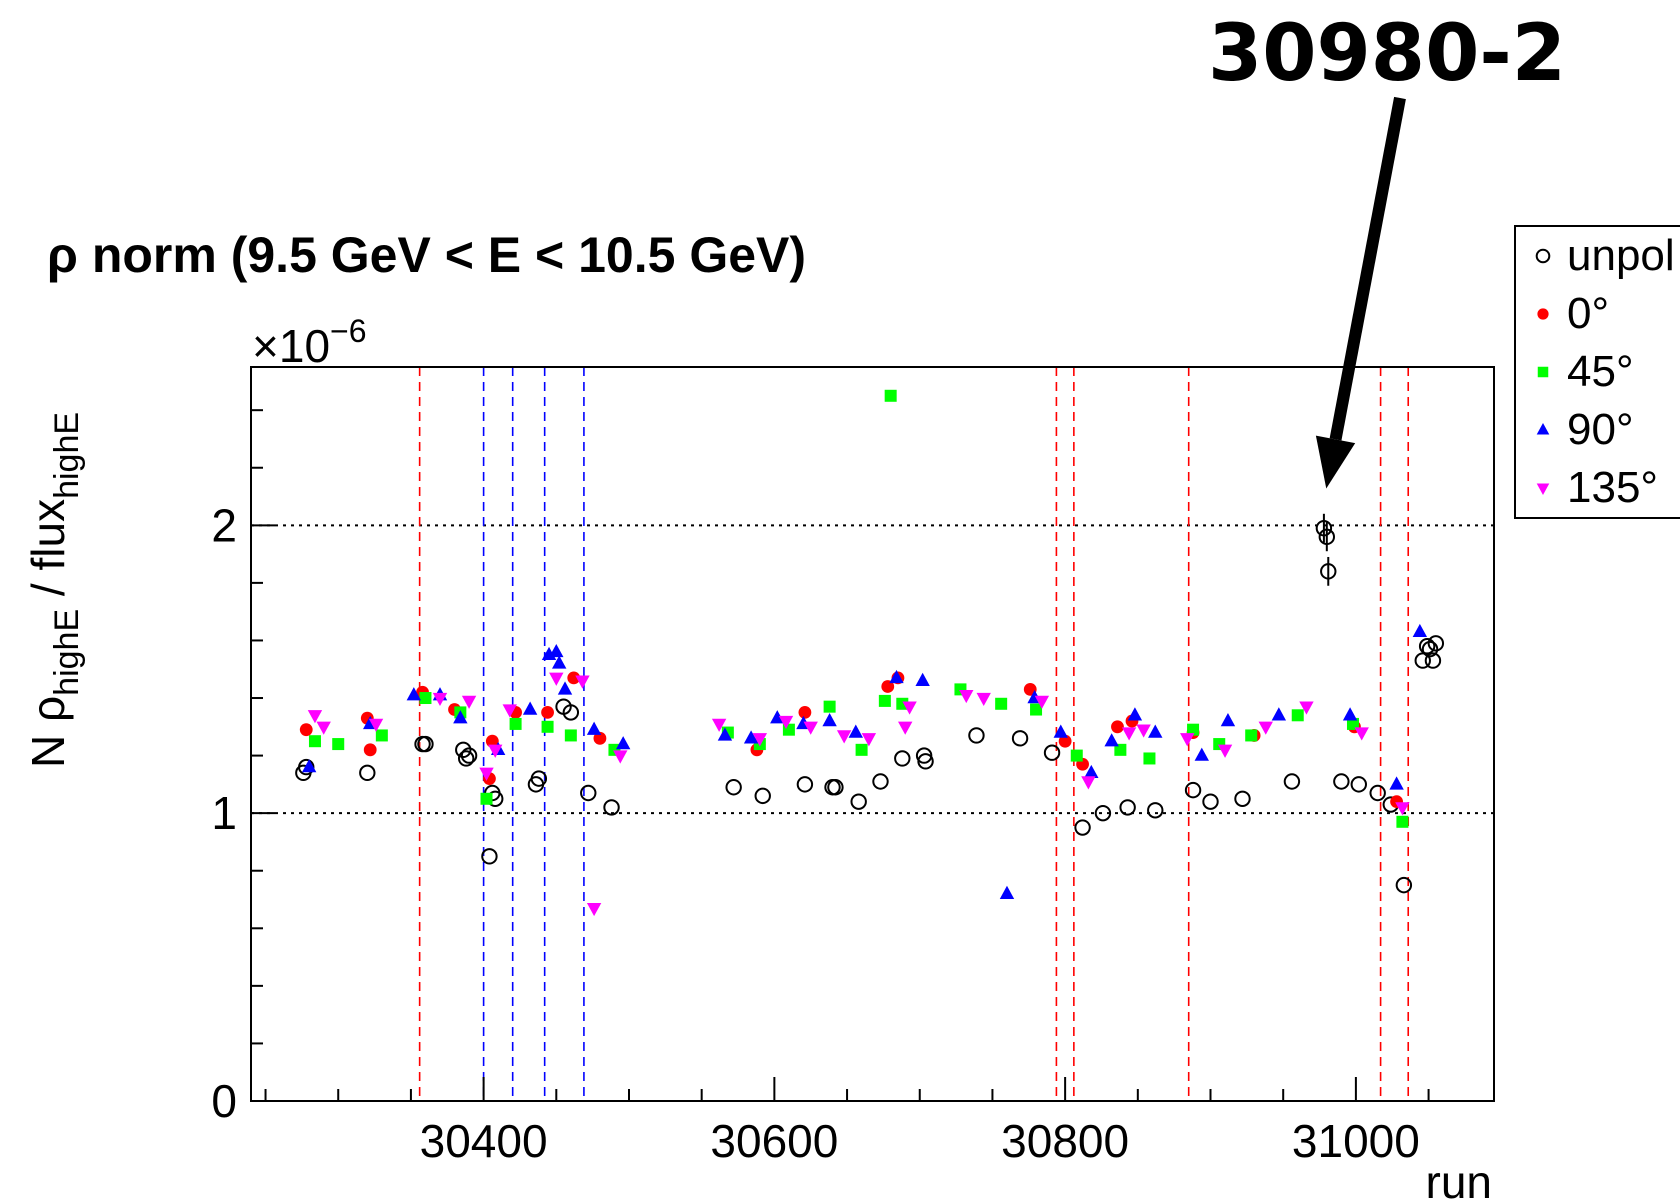  What do you see at coordinates (1600, 371) in the screenshot?
I see `legend-label: 45°` at bounding box center [1600, 371].